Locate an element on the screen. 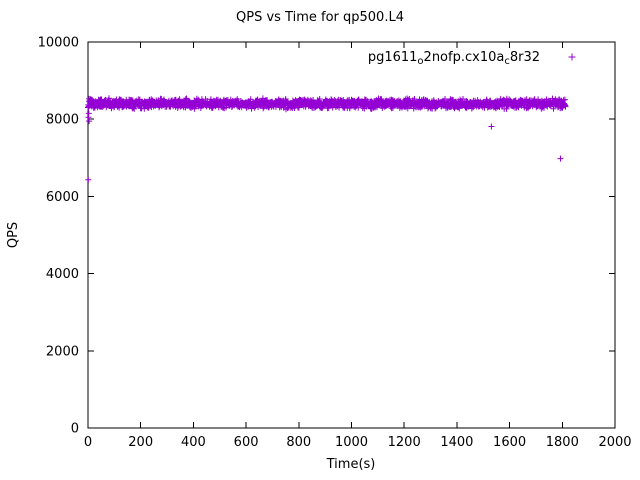 This screenshot has height=480, width=640. x-tick-label: 200 is located at coordinates (140, 442).